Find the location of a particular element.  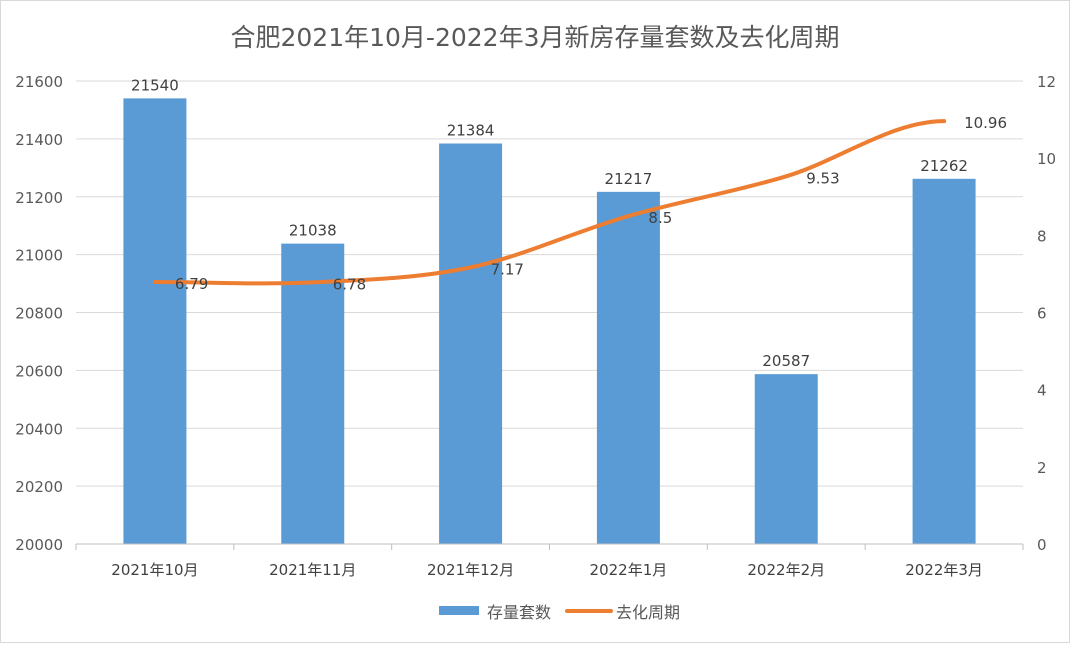

line-data-label: 9.53 is located at coordinates (822, 178).